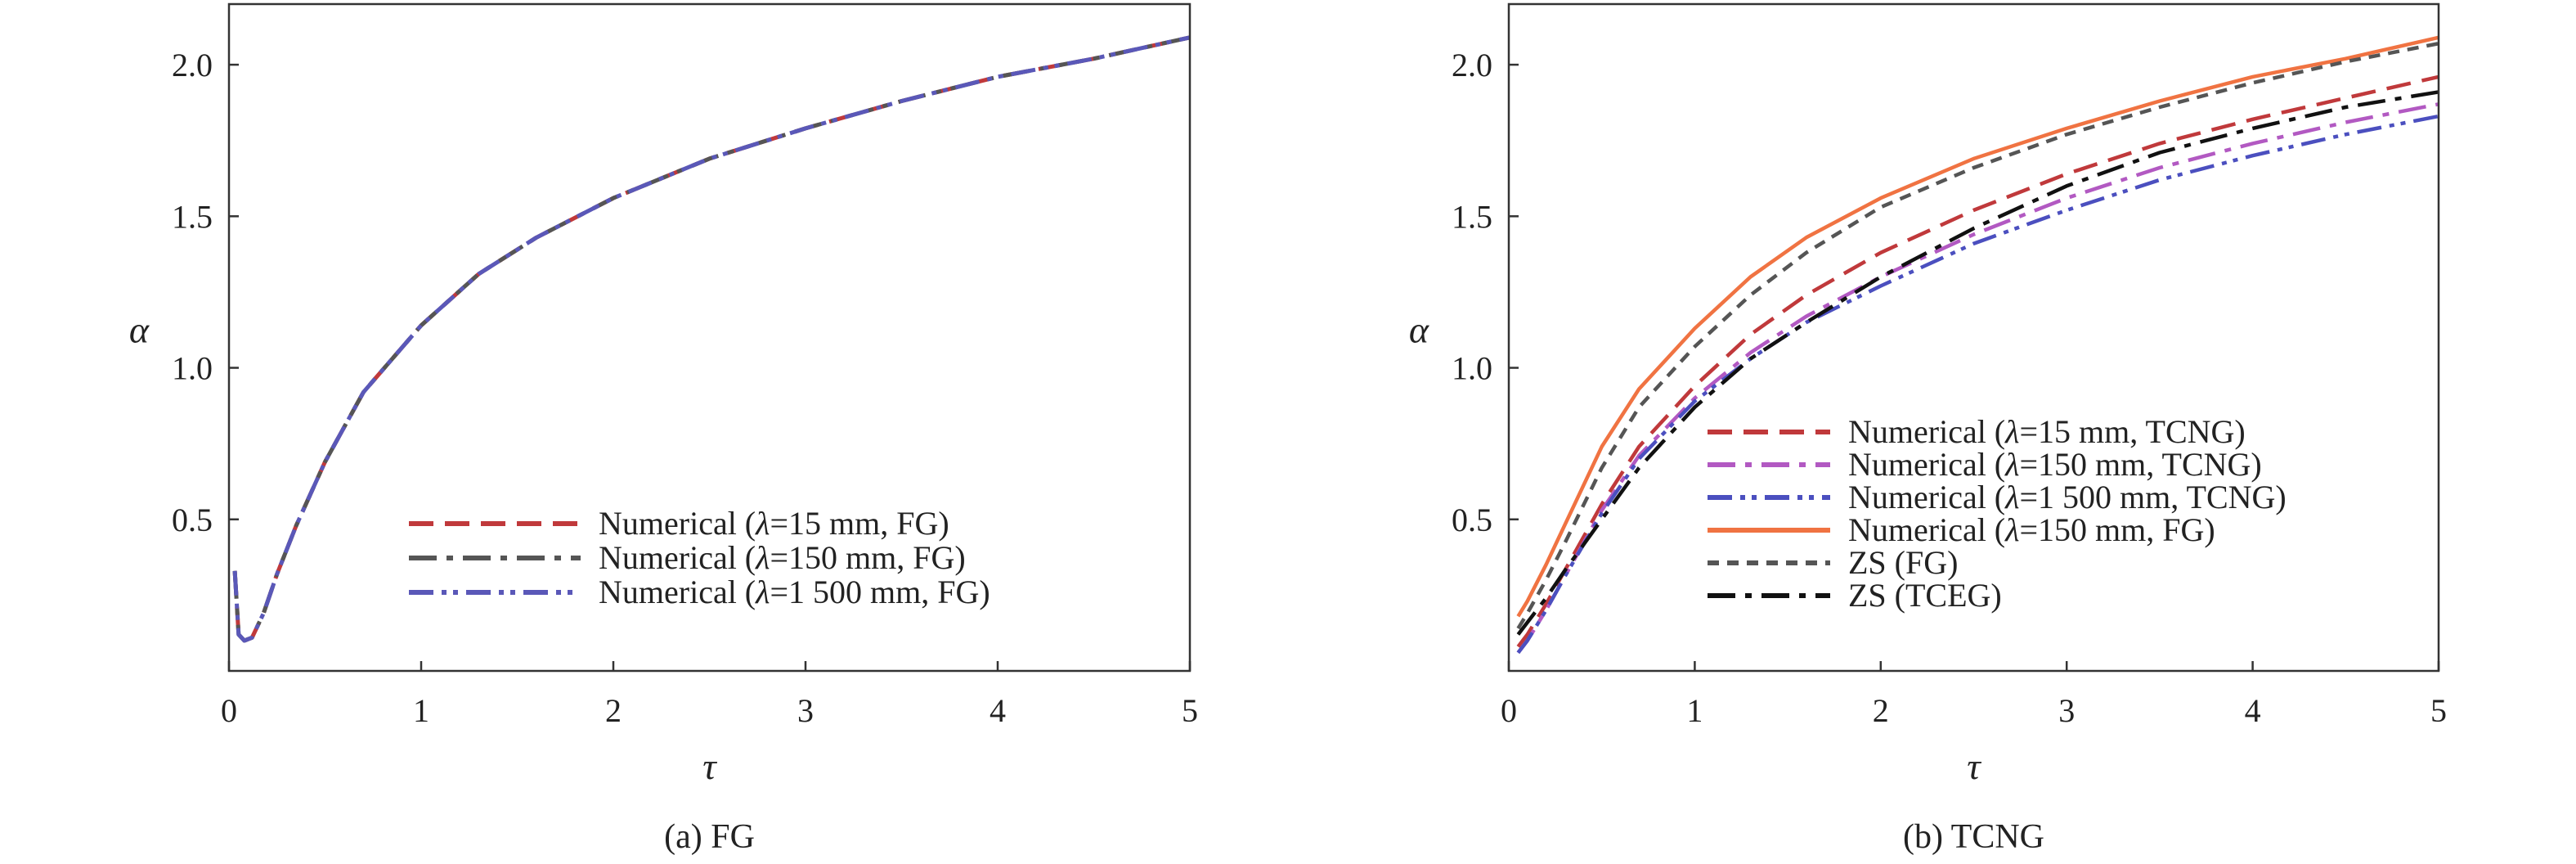  Describe the element at coordinates (2047, 432) in the screenshot. I see `legend-label: Numerical (λ=15 mm, TCNG)` at that location.